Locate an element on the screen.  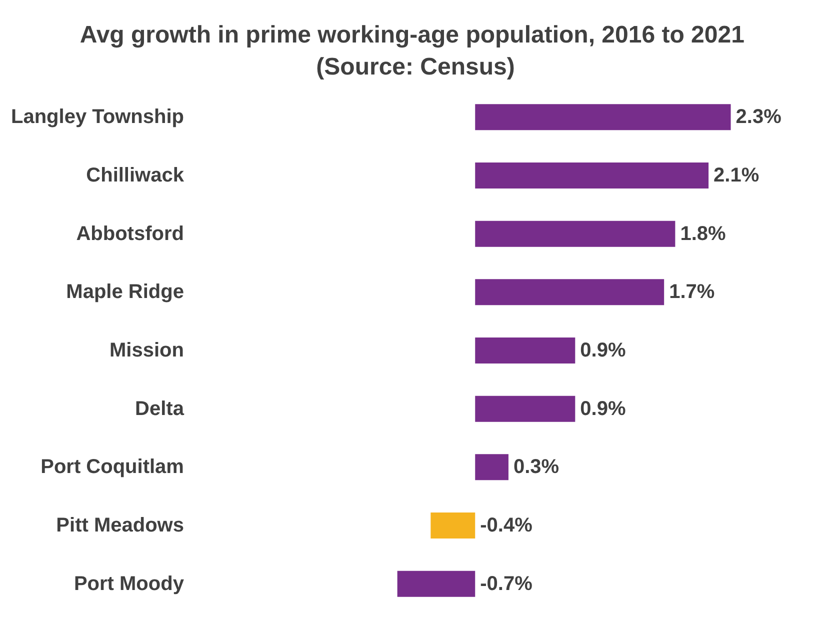
y-tick-label: Pitt Meadows is located at coordinates (120, 525).